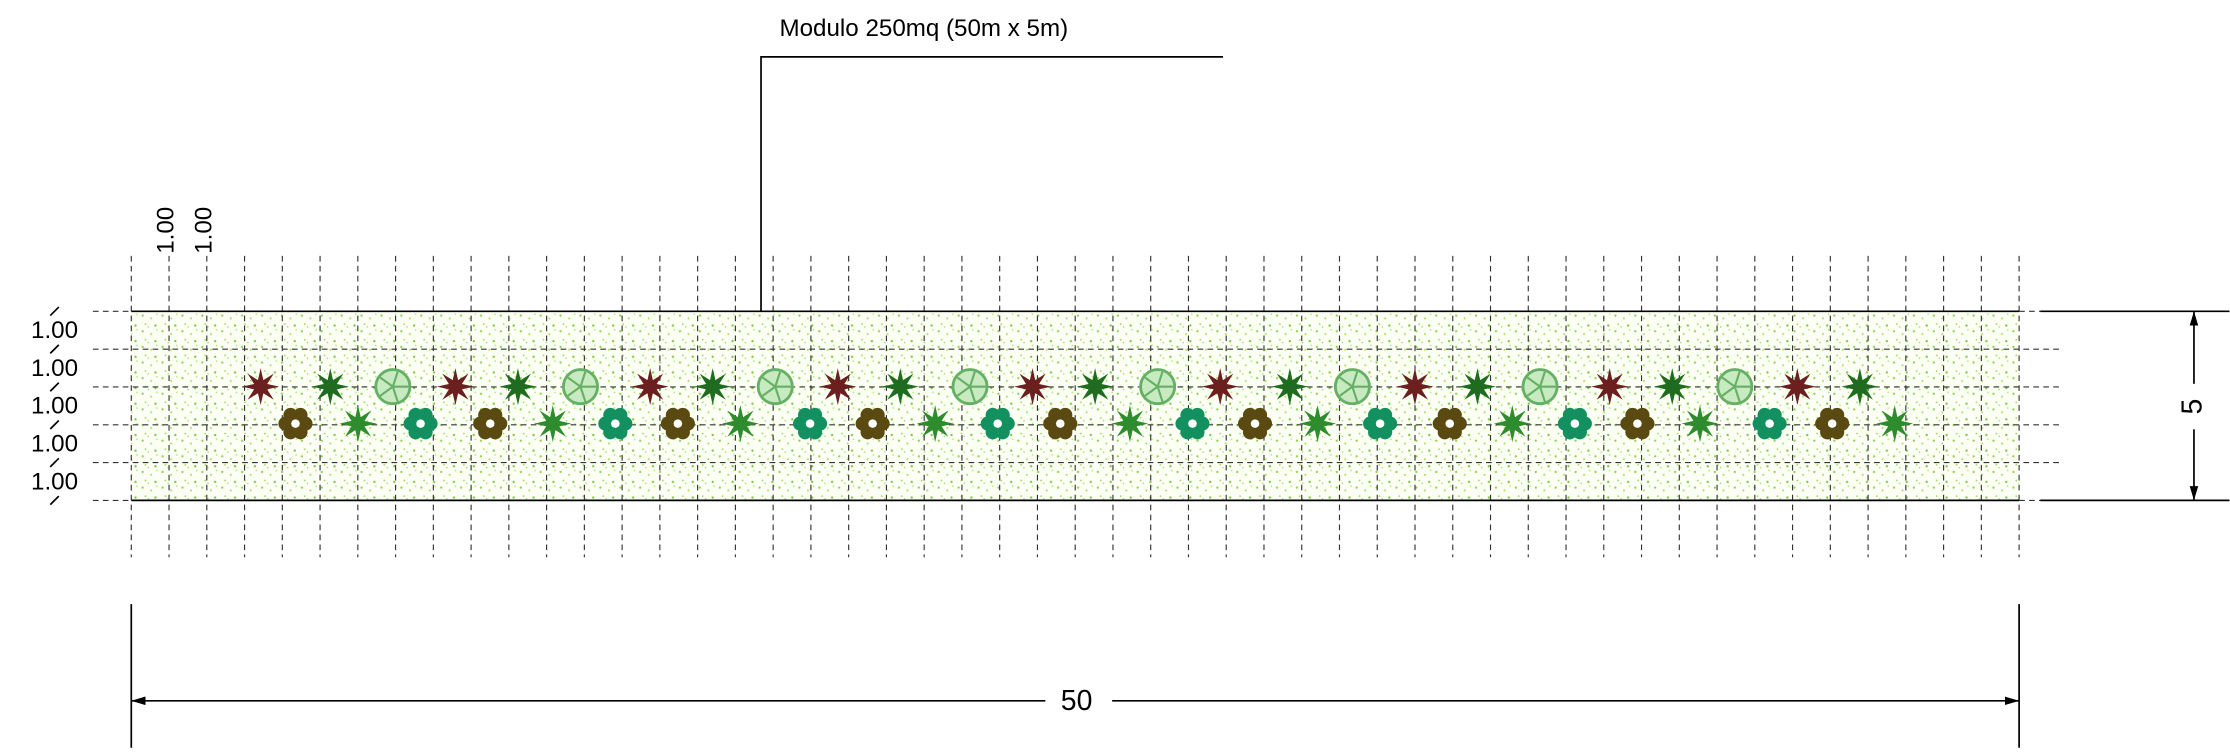 Image resolution: width=2230 pixels, height=752 pixels. What do you see at coordinates (1077, 701) in the screenshot?
I see `length-label: 50` at bounding box center [1077, 701].